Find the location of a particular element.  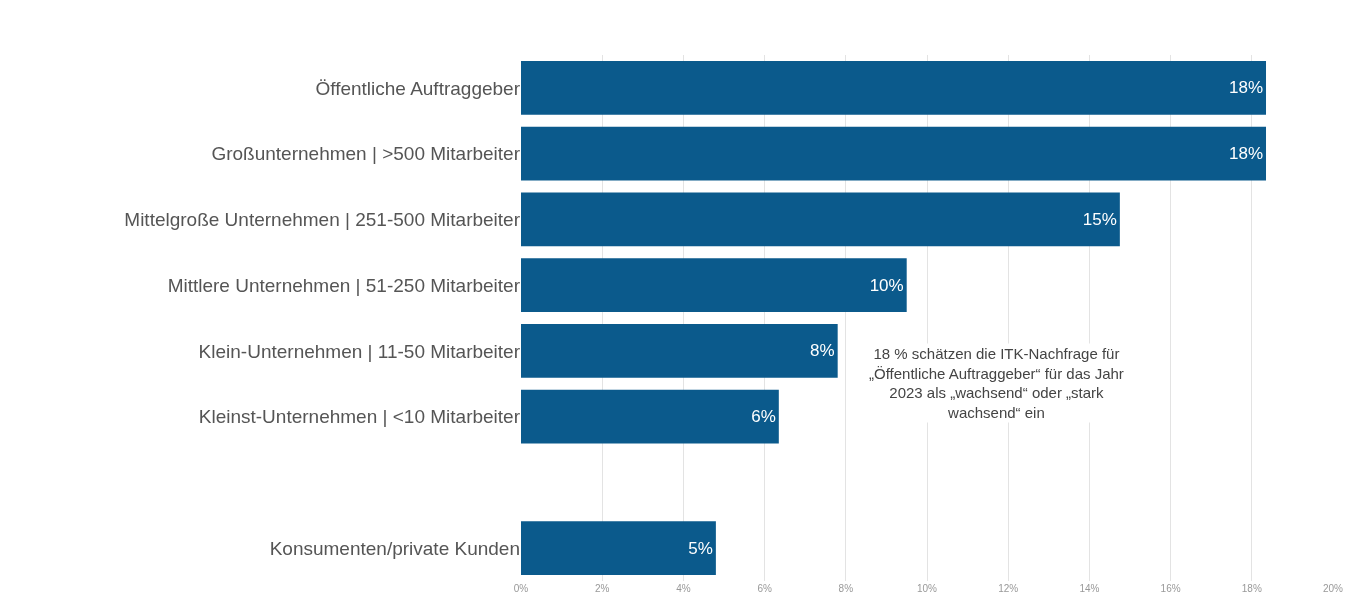

y-tick-label: Mittlere Unternehmen | 51-250 Mitarbeiter is located at coordinates (344, 285).